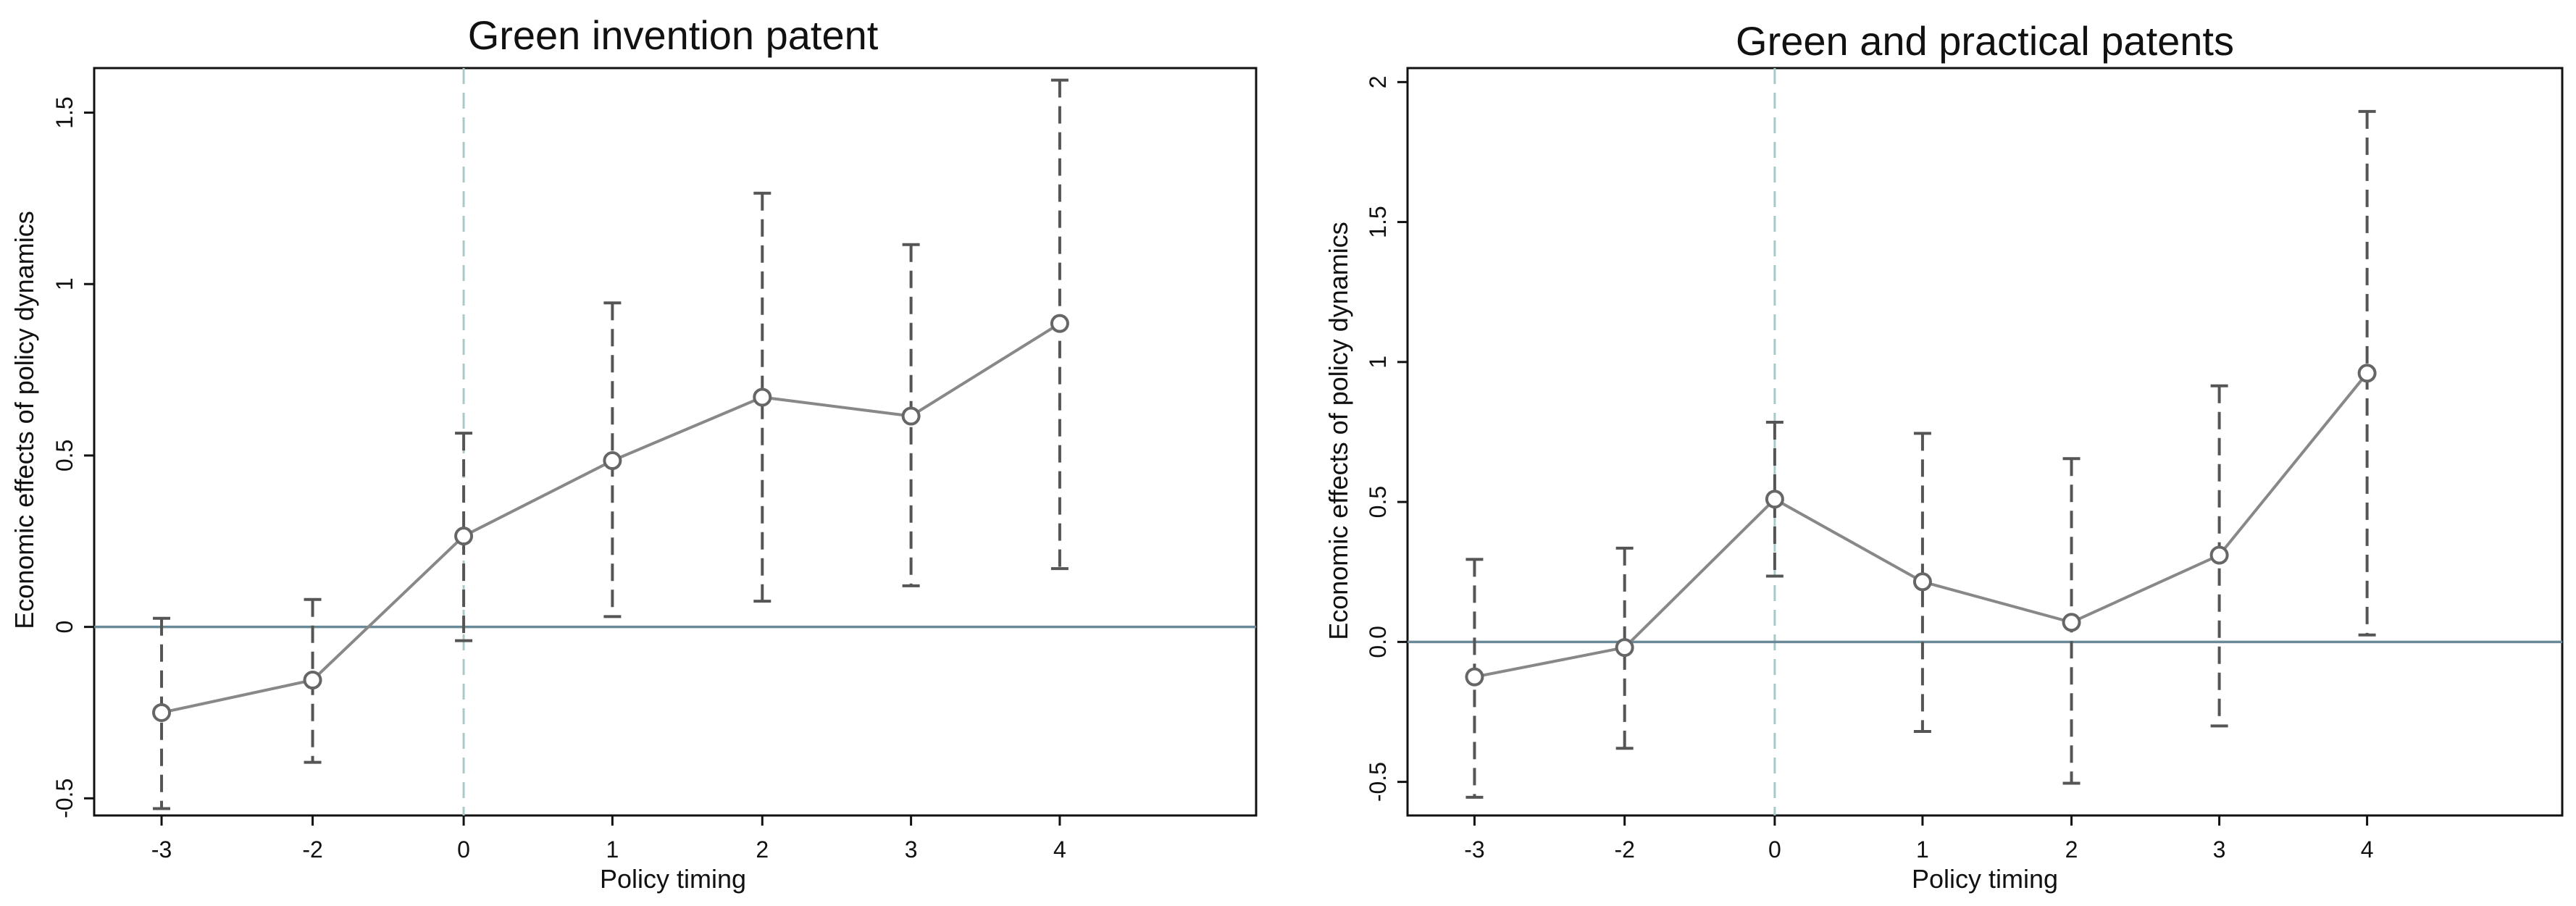 This screenshot has width=2576, height=906. What do you see at coordinates (64, 628) in the screenshot?
I see `y-tick-label: 0` at bounding box center [64, 628].